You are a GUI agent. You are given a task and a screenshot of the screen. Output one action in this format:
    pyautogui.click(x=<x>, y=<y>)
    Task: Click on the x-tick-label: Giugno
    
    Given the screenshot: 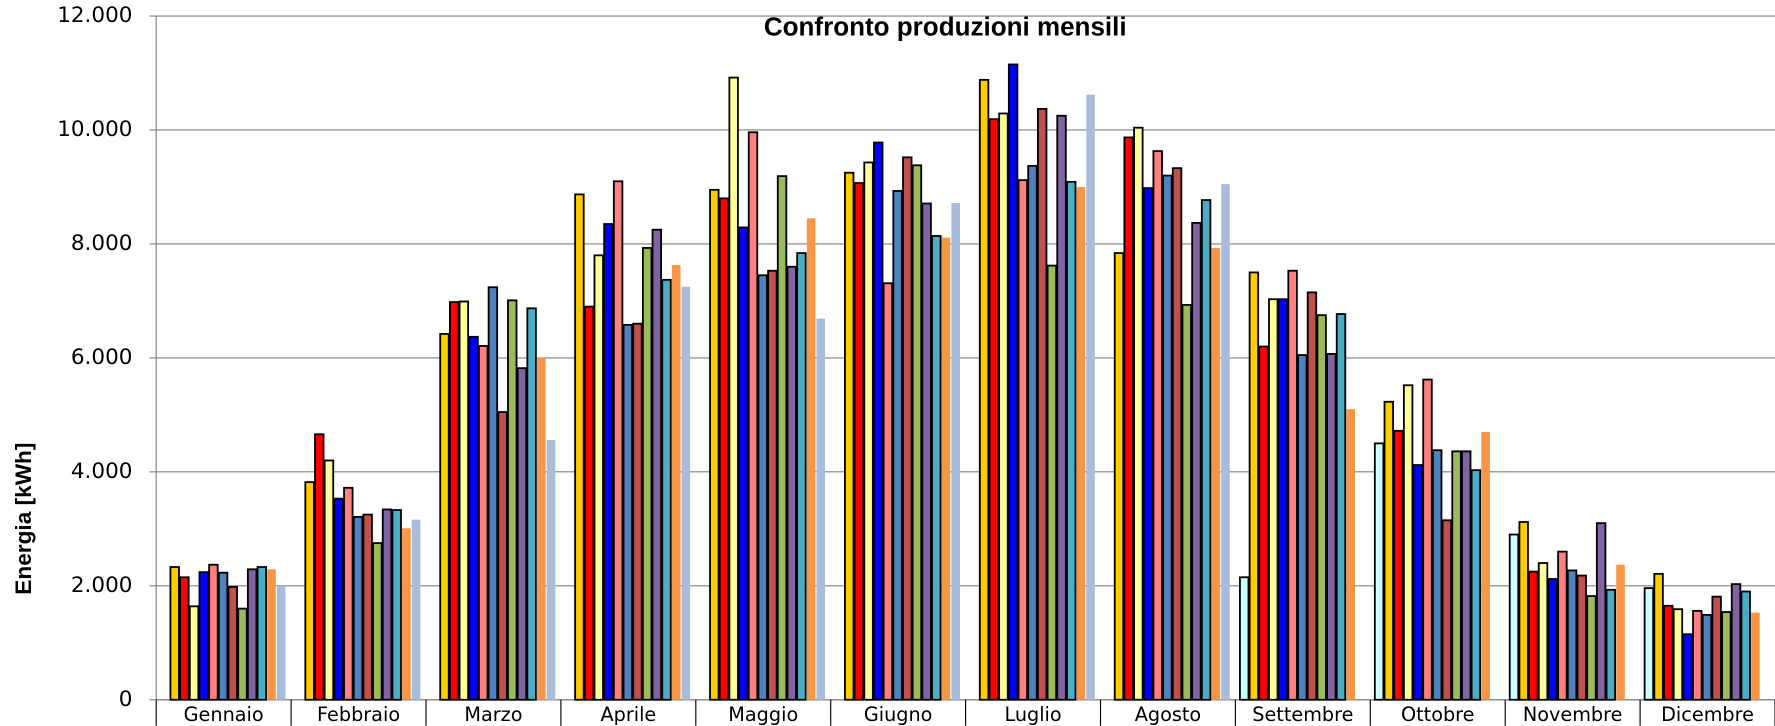 What is the action you would take?
    pyautogui.click(x=898, y=714)
    